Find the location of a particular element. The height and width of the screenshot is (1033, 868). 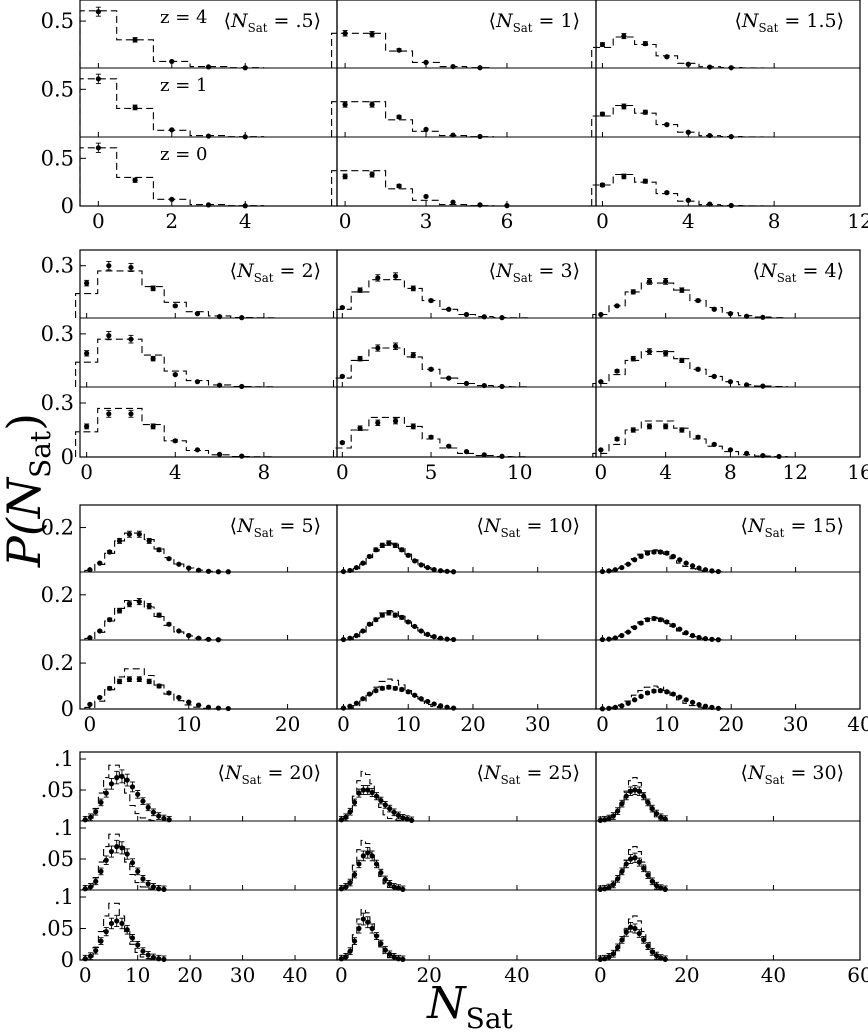

panel-4-3: 0 20 40 60 ⟨NSat = 30⟩ is located at coordinates (731, 869).